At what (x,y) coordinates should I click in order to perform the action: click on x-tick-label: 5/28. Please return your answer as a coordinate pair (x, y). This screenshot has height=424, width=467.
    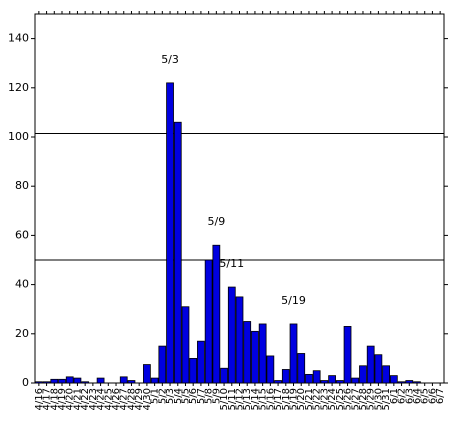
    Looking at the image, I should click on (363, 399).